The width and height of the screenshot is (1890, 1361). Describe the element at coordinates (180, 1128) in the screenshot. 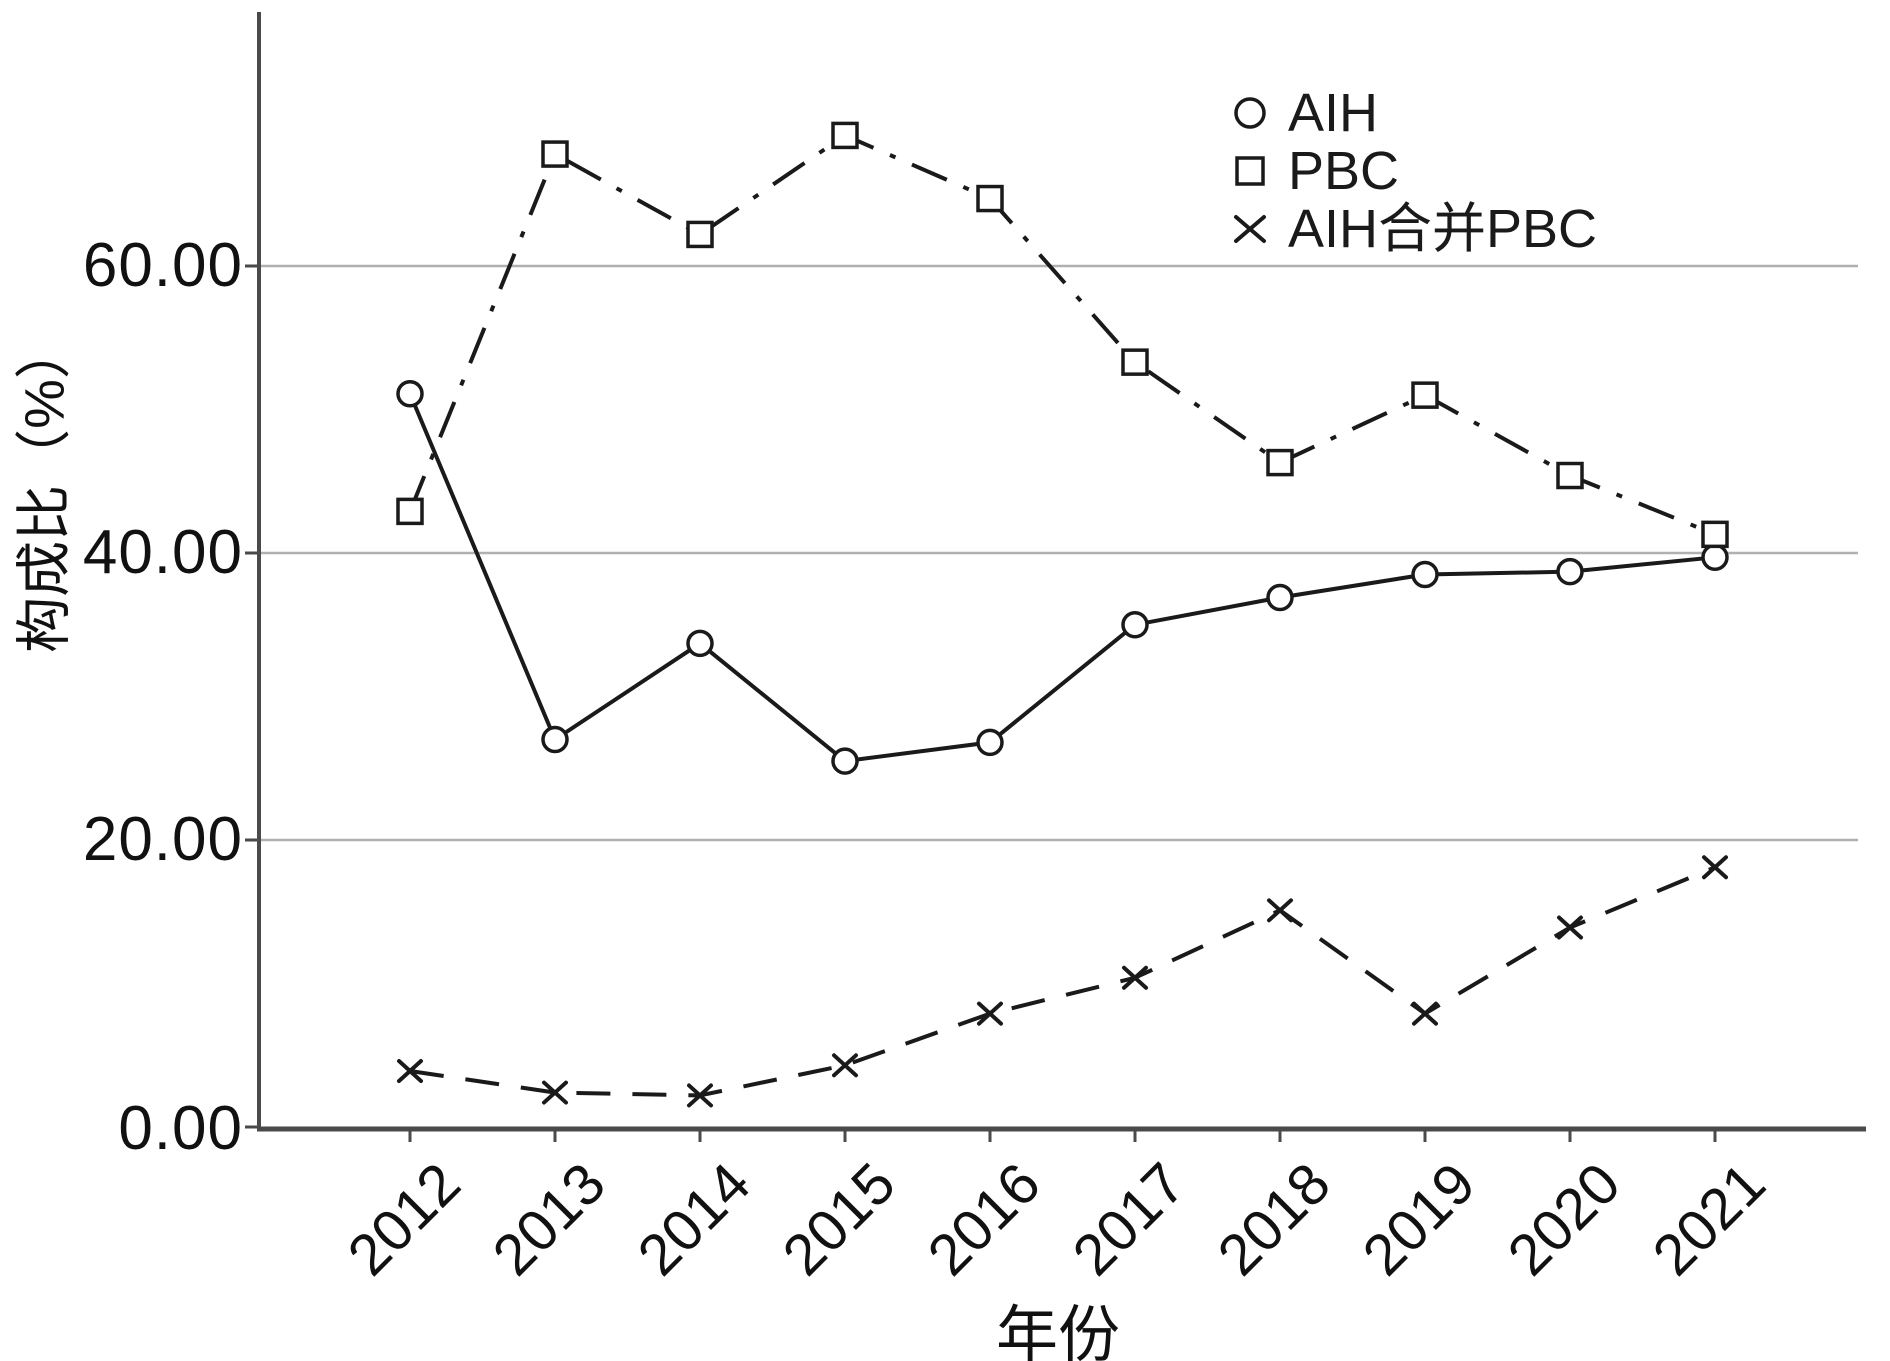

I see `y-tick-label-0: 0.00` at that location.